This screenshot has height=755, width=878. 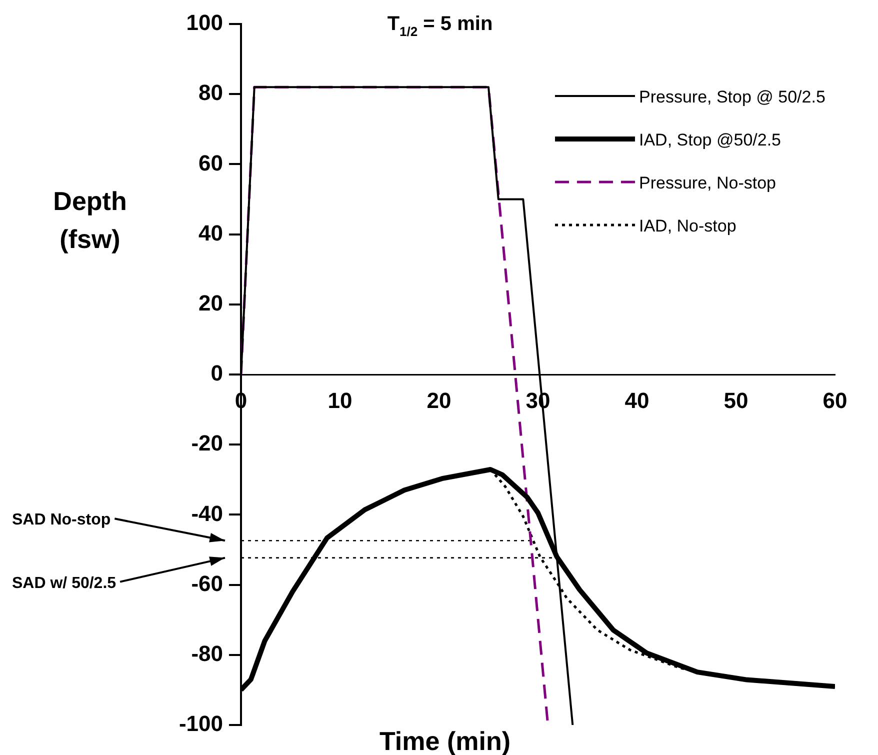 What do you see at coordinates (207, 583) in the screenshot?
I see `y-tick-label: -60` at bounding box center [207, 583].